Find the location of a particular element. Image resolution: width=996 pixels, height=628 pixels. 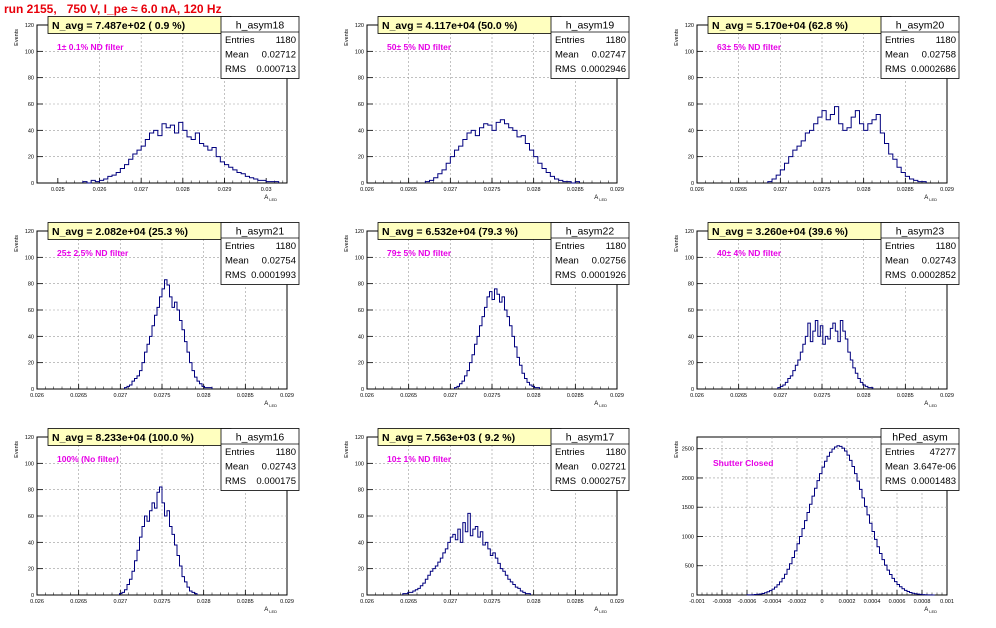

stat-entries-value: 47277 is located at coordinates (943, 452).